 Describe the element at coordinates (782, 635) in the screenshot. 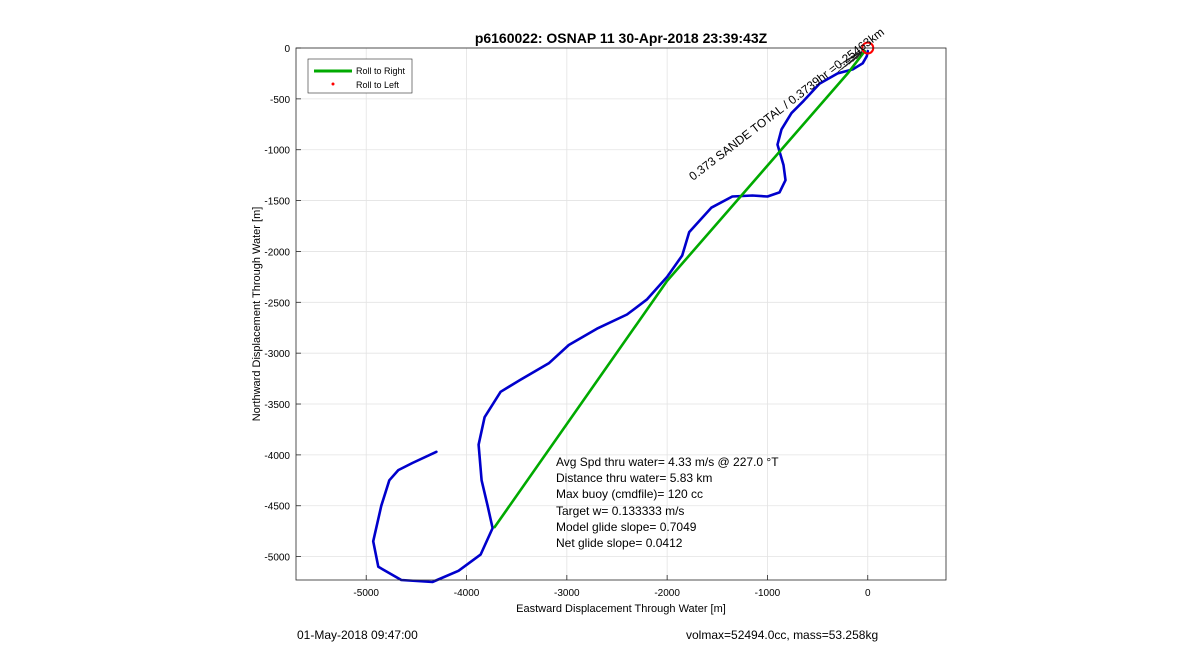

I see `footer-params: volmax=52494.0cc, mass=53.258kg` at that location.